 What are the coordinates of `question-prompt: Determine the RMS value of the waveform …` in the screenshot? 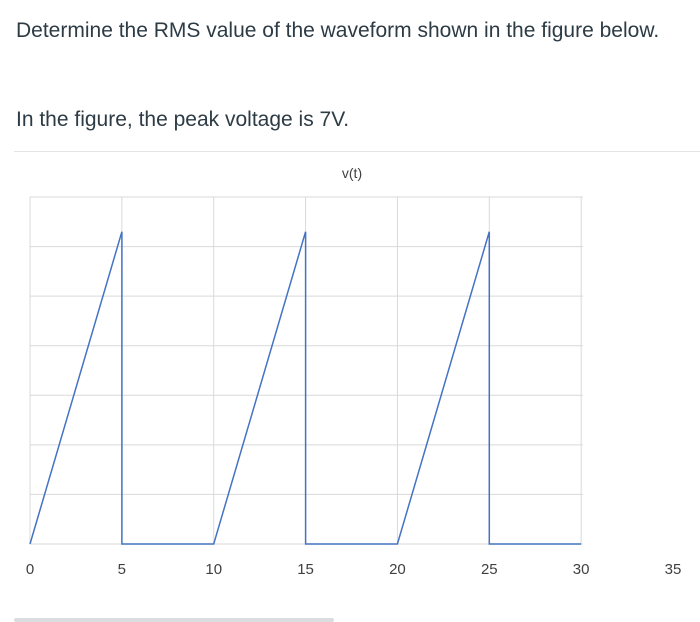 It's located at (346, 31).